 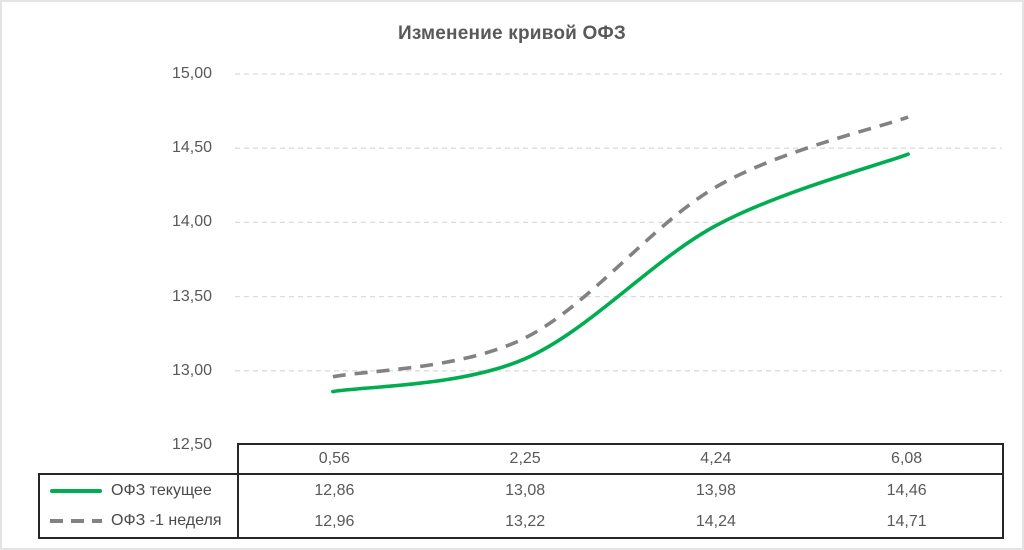 I want to click on table-cell-value: 13,08, so click(x=525, y=490).